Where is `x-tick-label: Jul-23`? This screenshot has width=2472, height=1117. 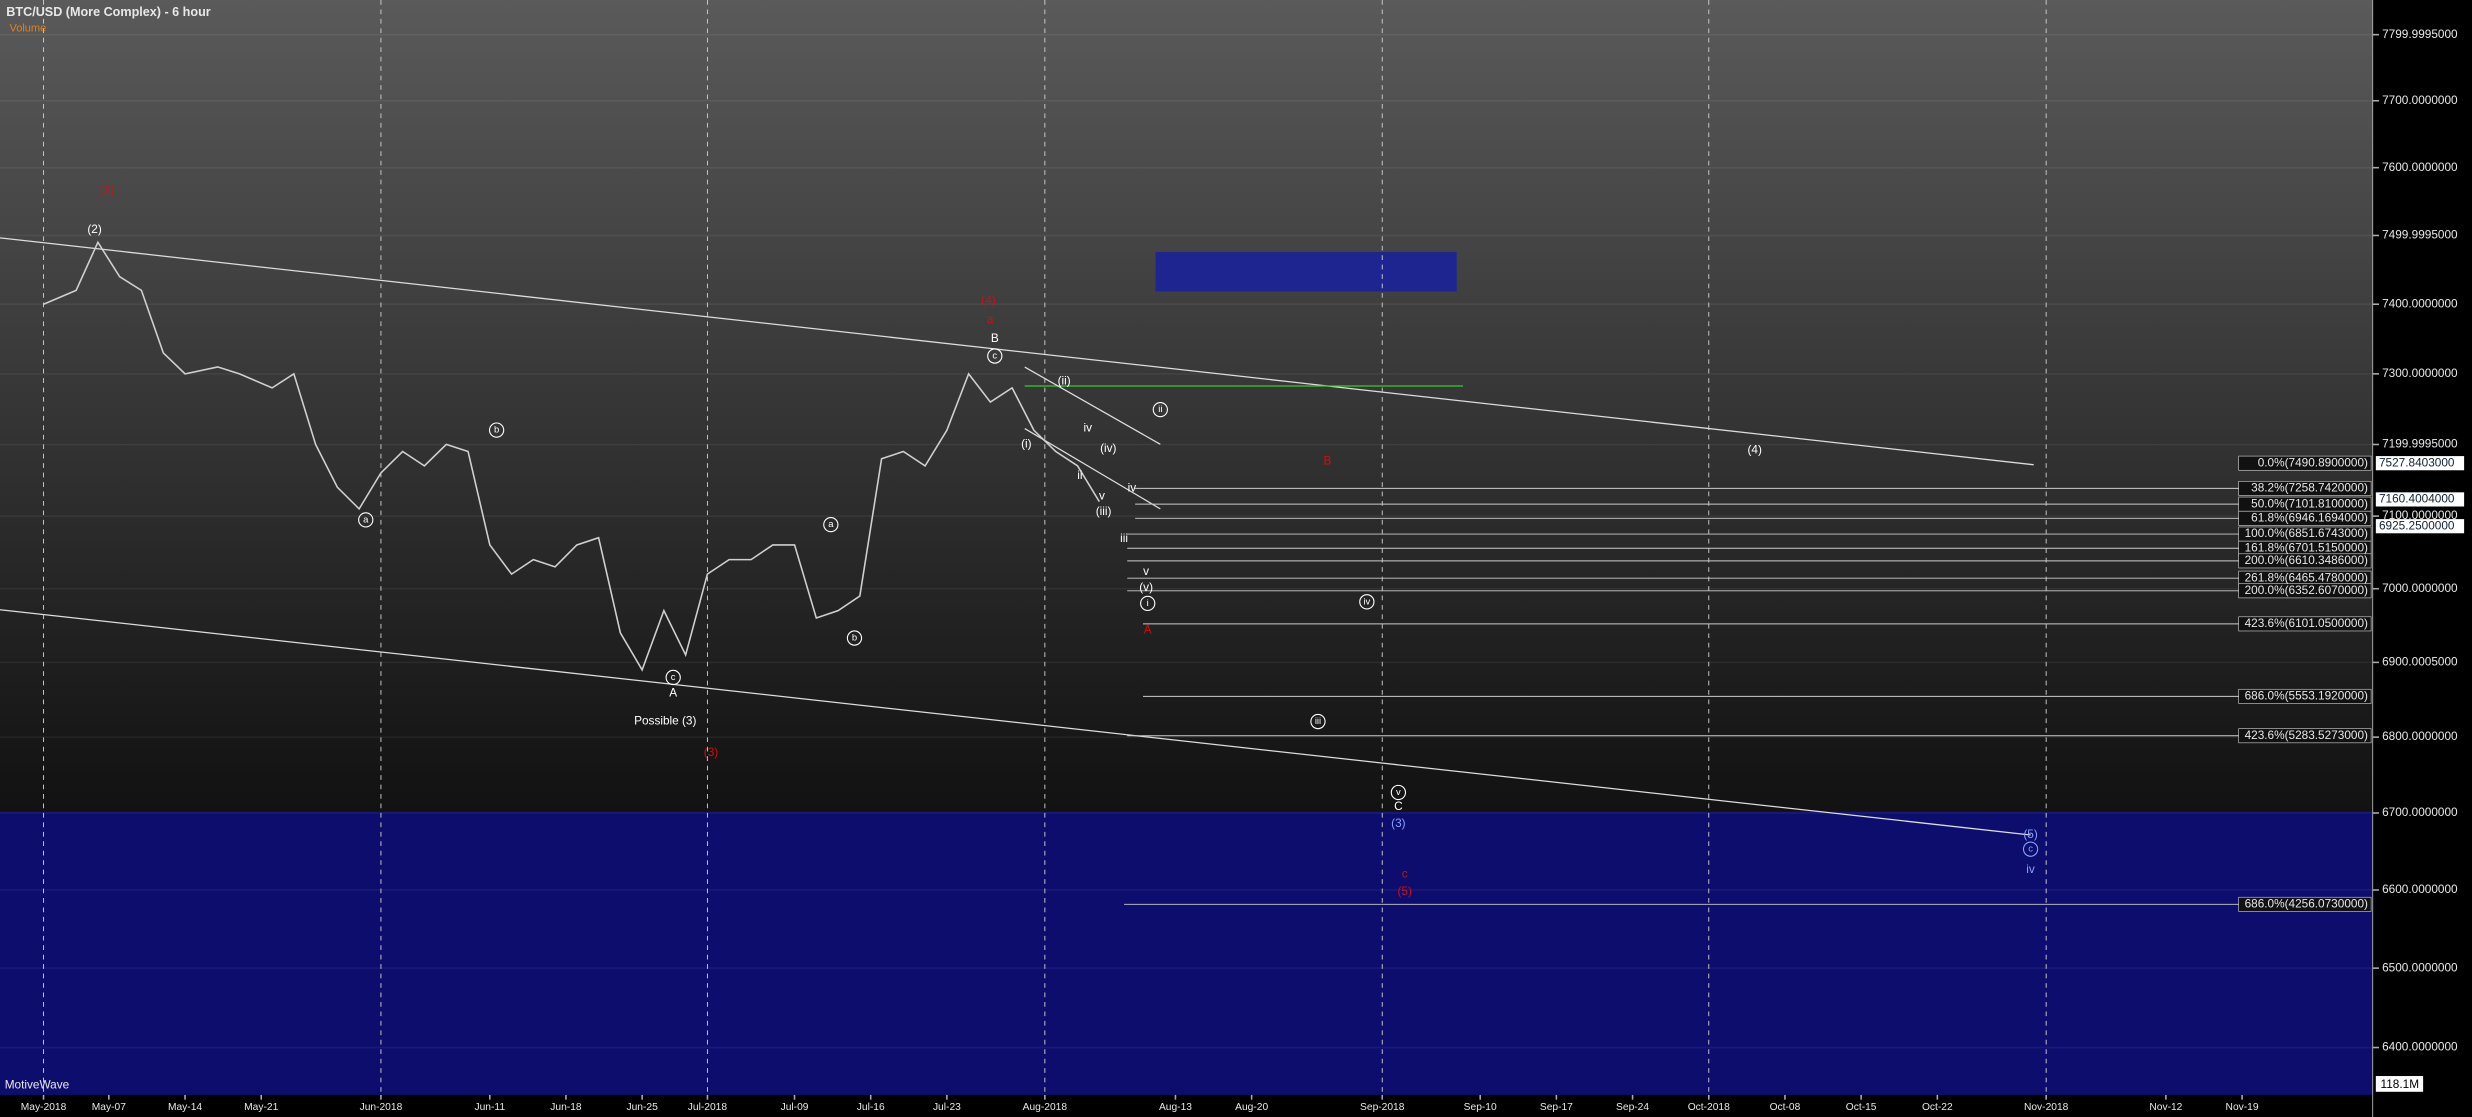
x-tick-label: Jul-23 is located at coordinates (947, 1107).